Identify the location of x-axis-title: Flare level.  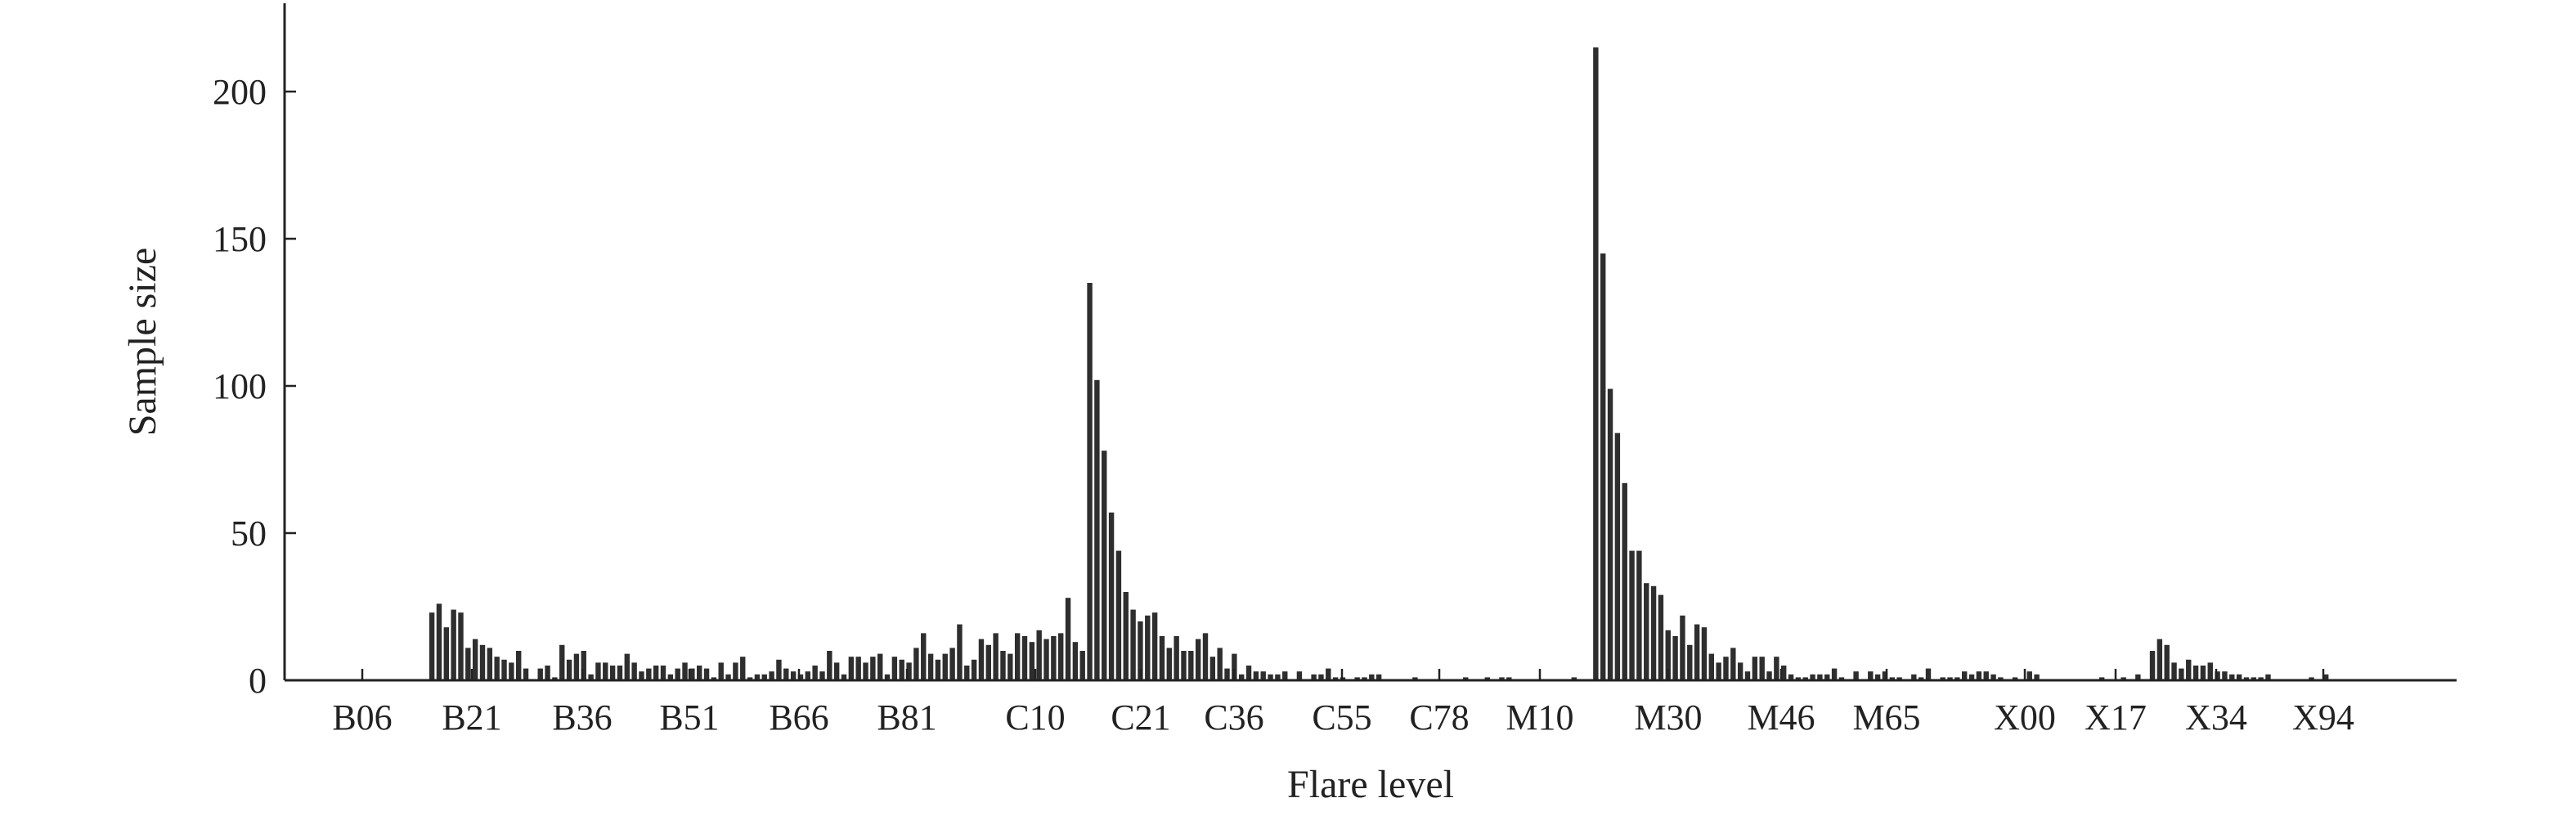
(1370, 785).